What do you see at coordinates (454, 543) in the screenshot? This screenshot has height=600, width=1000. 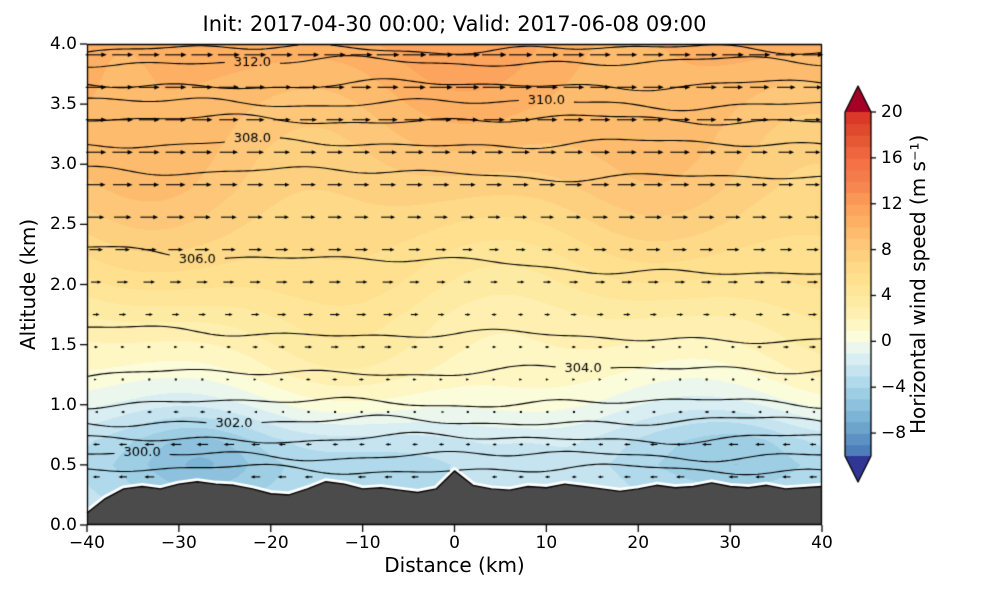 I see `x-tick-label: 0` at bounding box center [454, 543].